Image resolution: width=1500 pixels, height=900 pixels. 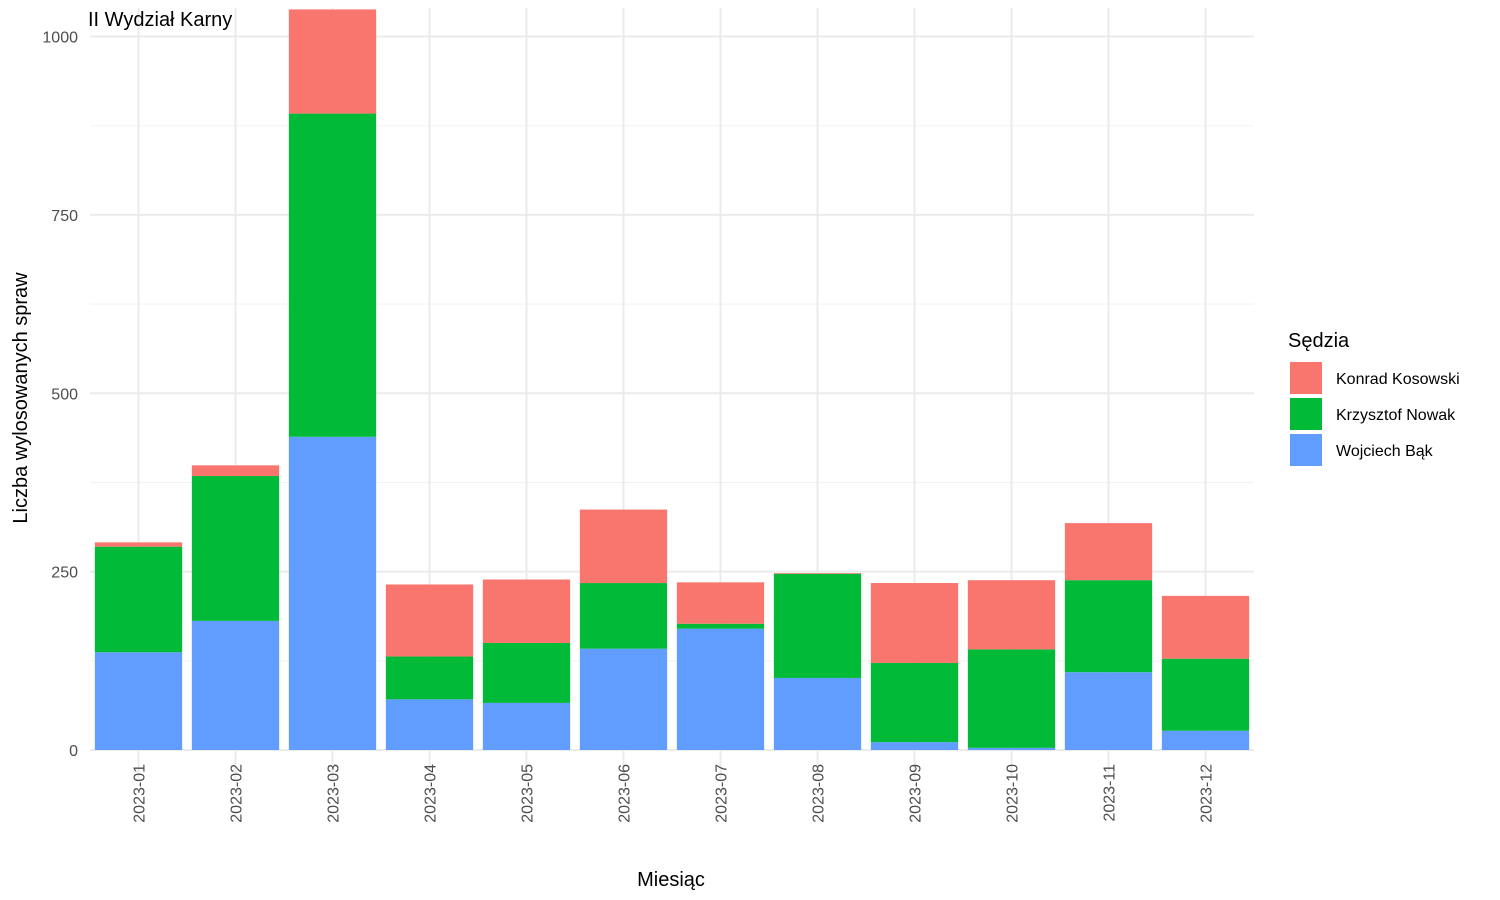 What do you see at coordinates (1398, 379) in the screenshot?
I see `legend-label: Konrad Kosowski` at bounding box center [1398, 379].